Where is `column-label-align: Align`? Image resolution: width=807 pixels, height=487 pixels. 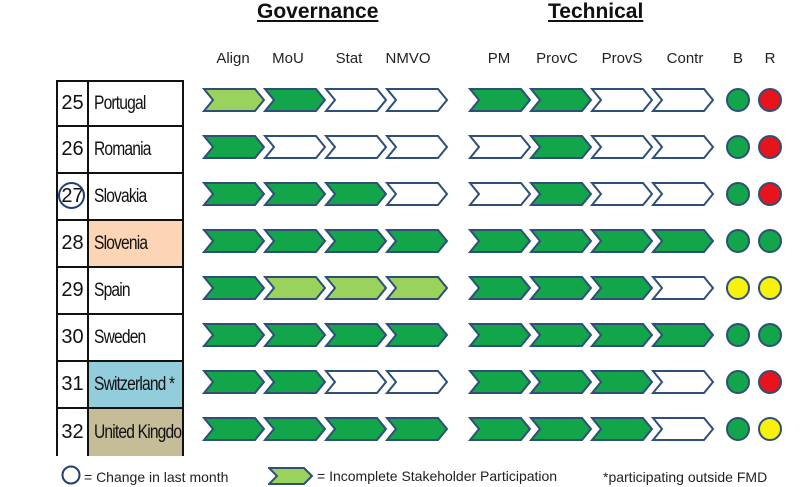 column-label-align: Align is located at coordinates (233, 58).